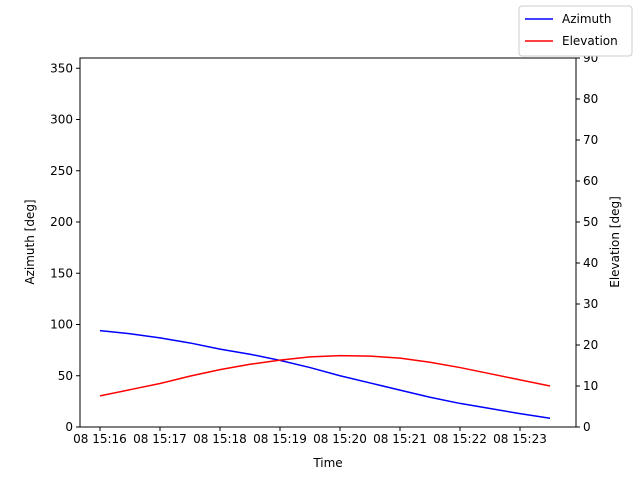  Describe the element at coordinates (590, 181) in the screenshot. I see `y2-tick-label: 60` at that location.